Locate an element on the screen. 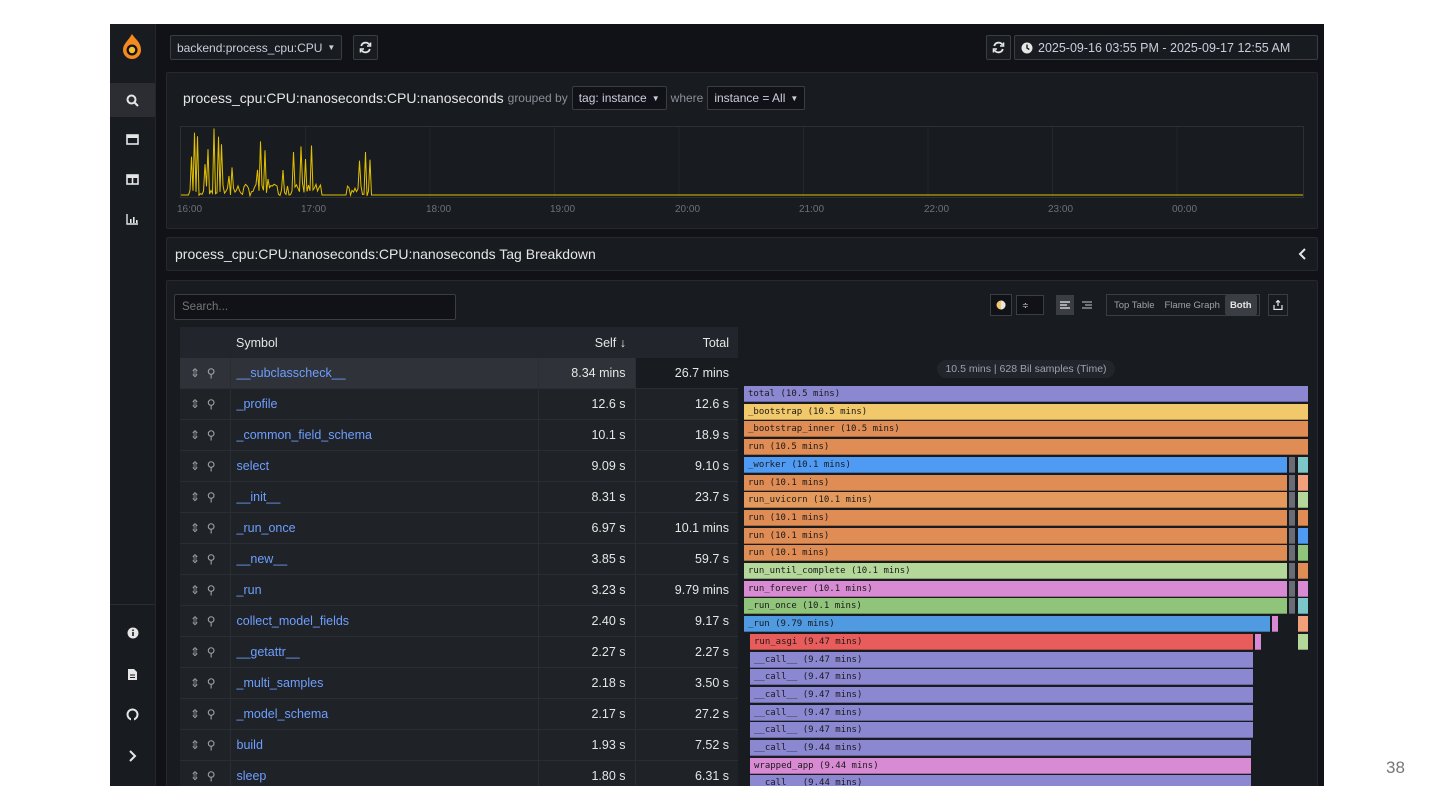 This screenshot has width=1440, height=810. table-row: ⇕ ⚲ __new__ 3.85 s 59.7 s is located at coordinates (459, 559).